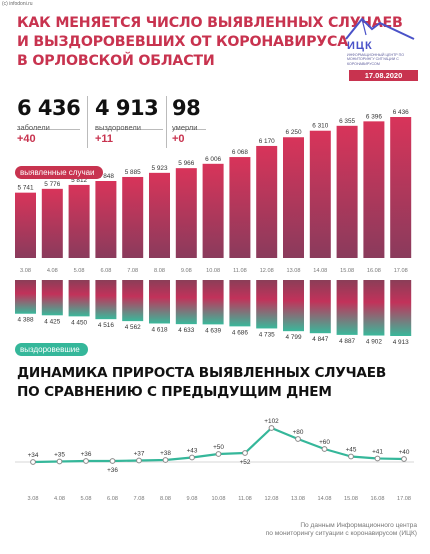 Image resolution: width=430 pixels, height=554 pixels. Describe the element at coordinates (52, 321) in the screenshot. I see `recovered-value-label: 4 425` at that location.